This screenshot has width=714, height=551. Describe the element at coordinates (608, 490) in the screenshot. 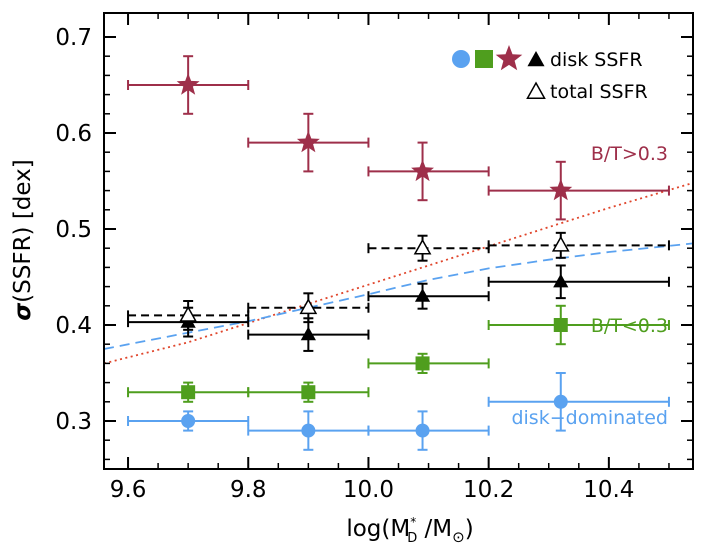

I see `x-tick-label: 10.4` at that location.